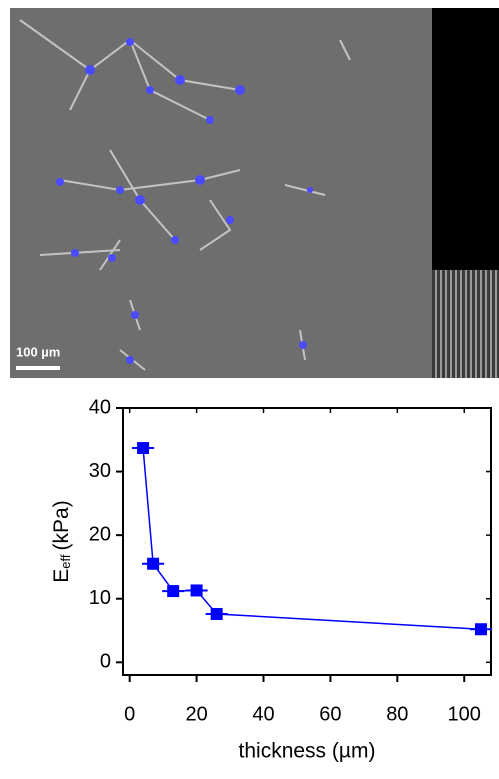  Describe the element at coordinates (464, 714) in the screenshot. I see `x-tick-label: 100` at that location.